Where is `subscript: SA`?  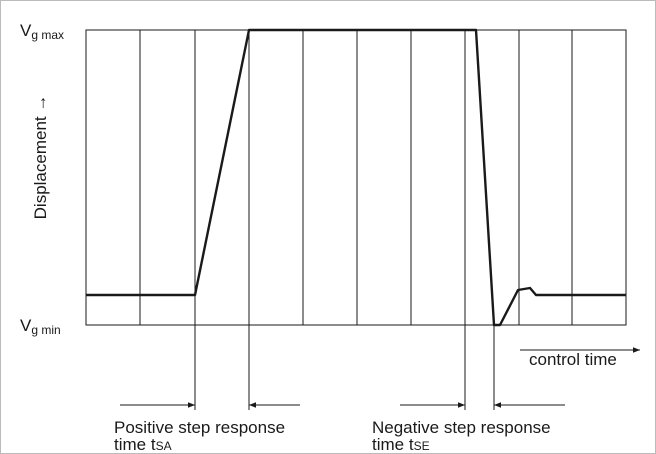 subscript: SA is located at coordinates (164, 446).